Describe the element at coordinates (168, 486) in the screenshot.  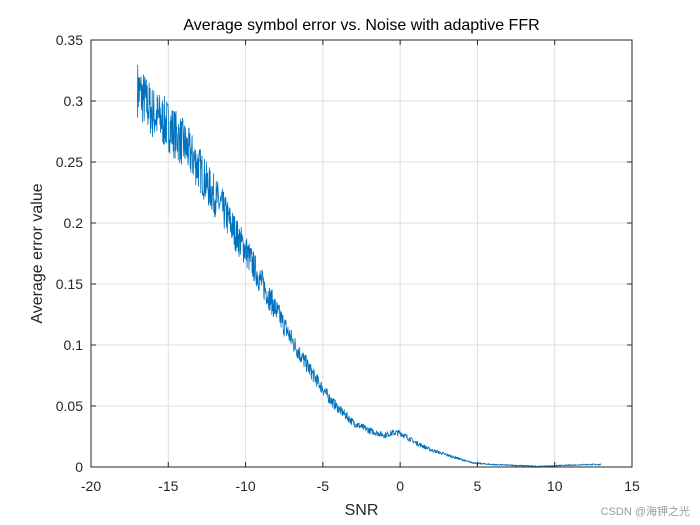
I see `x-tick-label: -15` at that location.